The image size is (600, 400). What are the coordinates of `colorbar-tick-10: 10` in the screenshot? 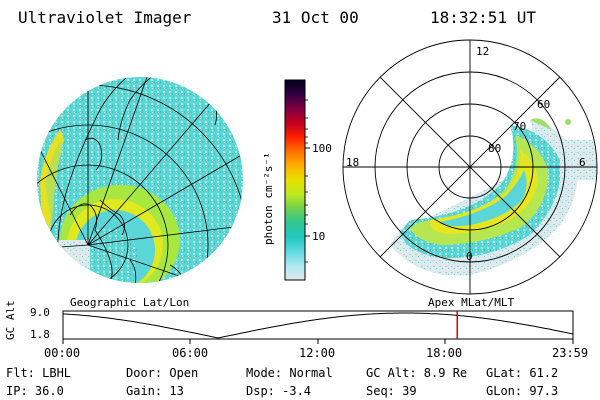 It's located at (319, 236).